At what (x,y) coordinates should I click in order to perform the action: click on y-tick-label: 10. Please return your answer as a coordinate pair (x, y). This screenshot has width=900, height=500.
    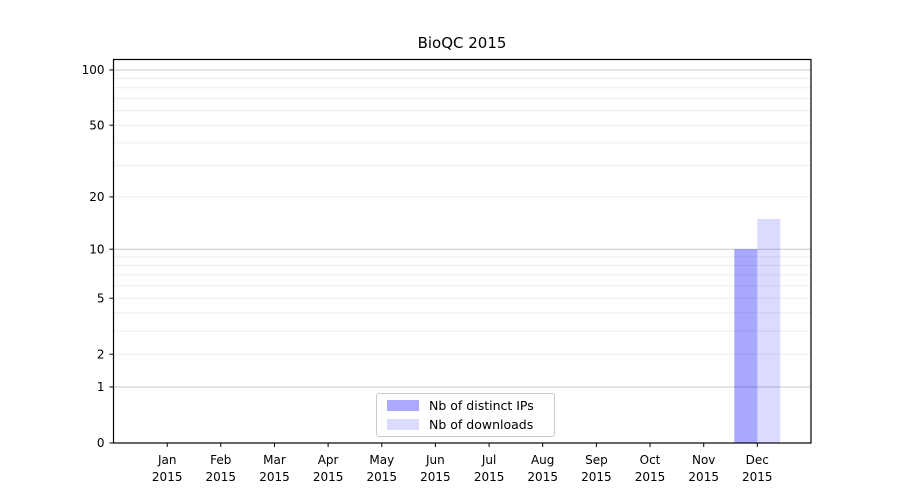
    Looking at the image, I should click on (96, 249).